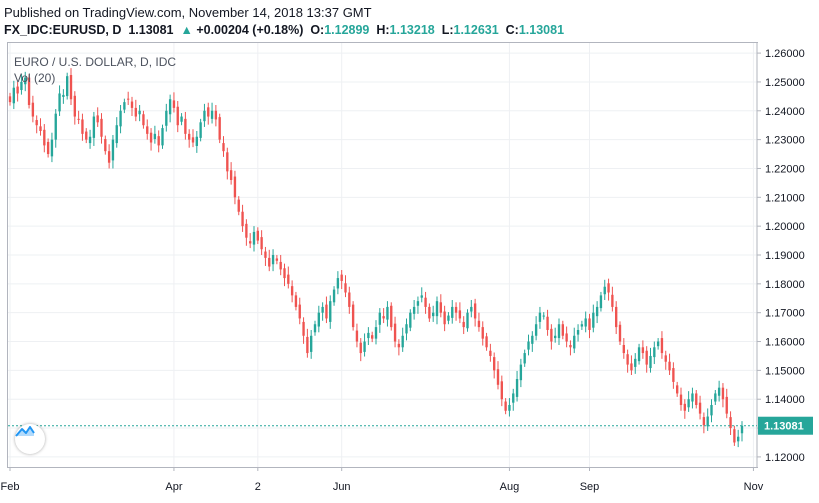 This screenshot has height=503, width=819. Describe the element at coordinates (785, 83) in the screenshot. I see `price-tick-label: 1.25000` at that location.